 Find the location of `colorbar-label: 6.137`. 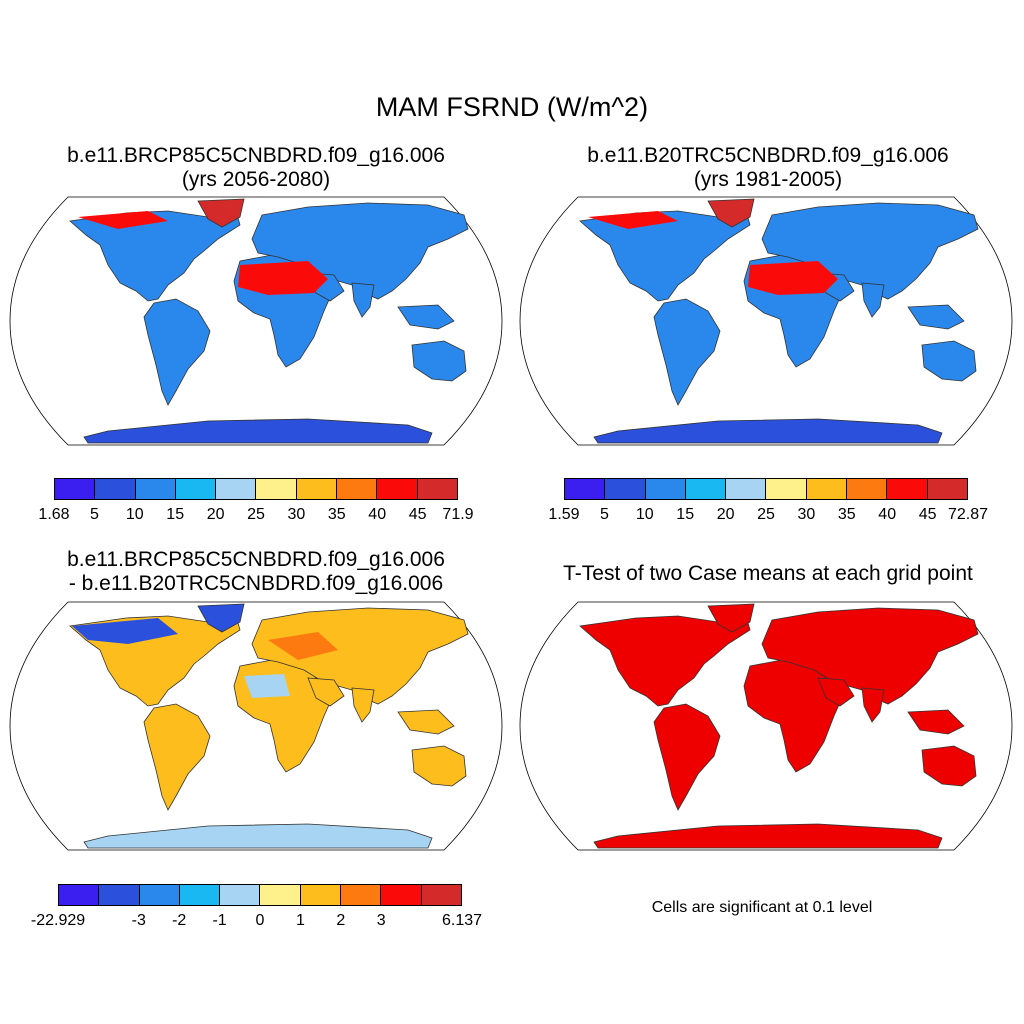

colorbar-label: 6.137 is located at coordinates (462, 920).